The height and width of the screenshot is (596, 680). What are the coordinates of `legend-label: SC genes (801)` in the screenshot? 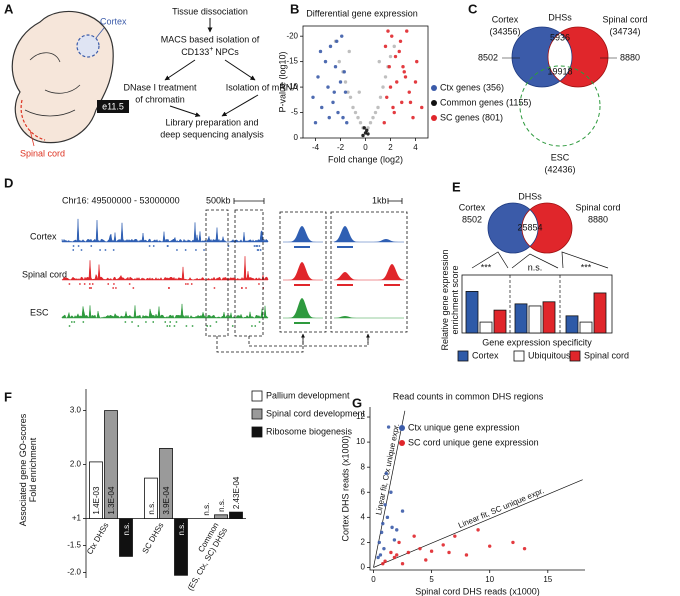 It's located at (471, 117).